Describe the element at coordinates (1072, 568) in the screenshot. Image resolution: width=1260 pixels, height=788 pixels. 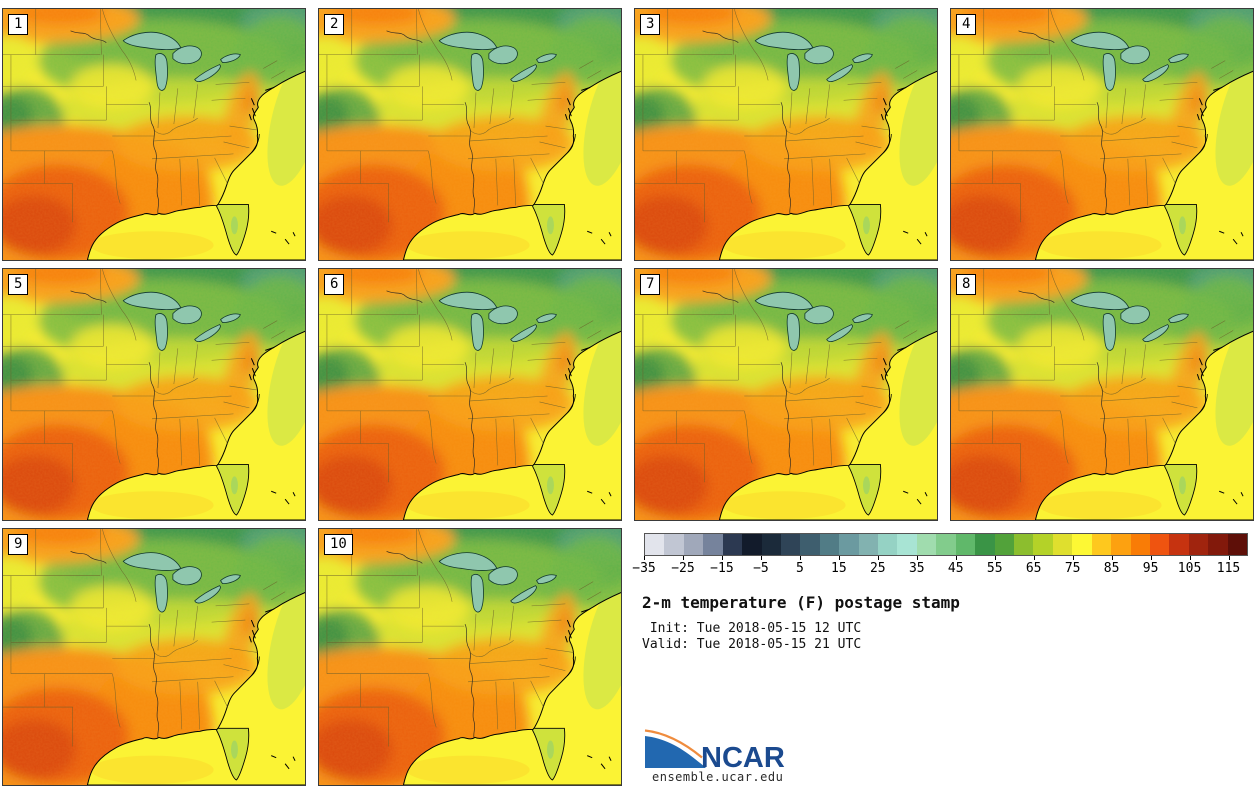
I see `colorbar-tick-label: 75` at that location.